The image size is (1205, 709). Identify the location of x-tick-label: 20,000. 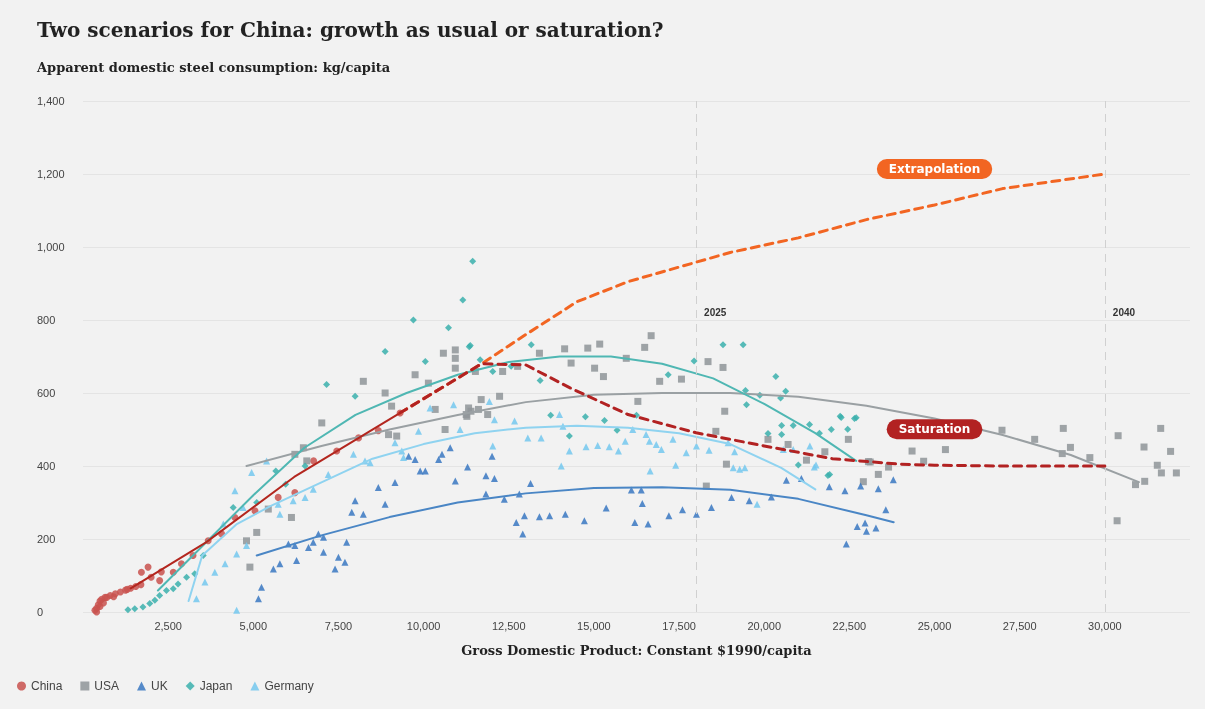
(764, 625).